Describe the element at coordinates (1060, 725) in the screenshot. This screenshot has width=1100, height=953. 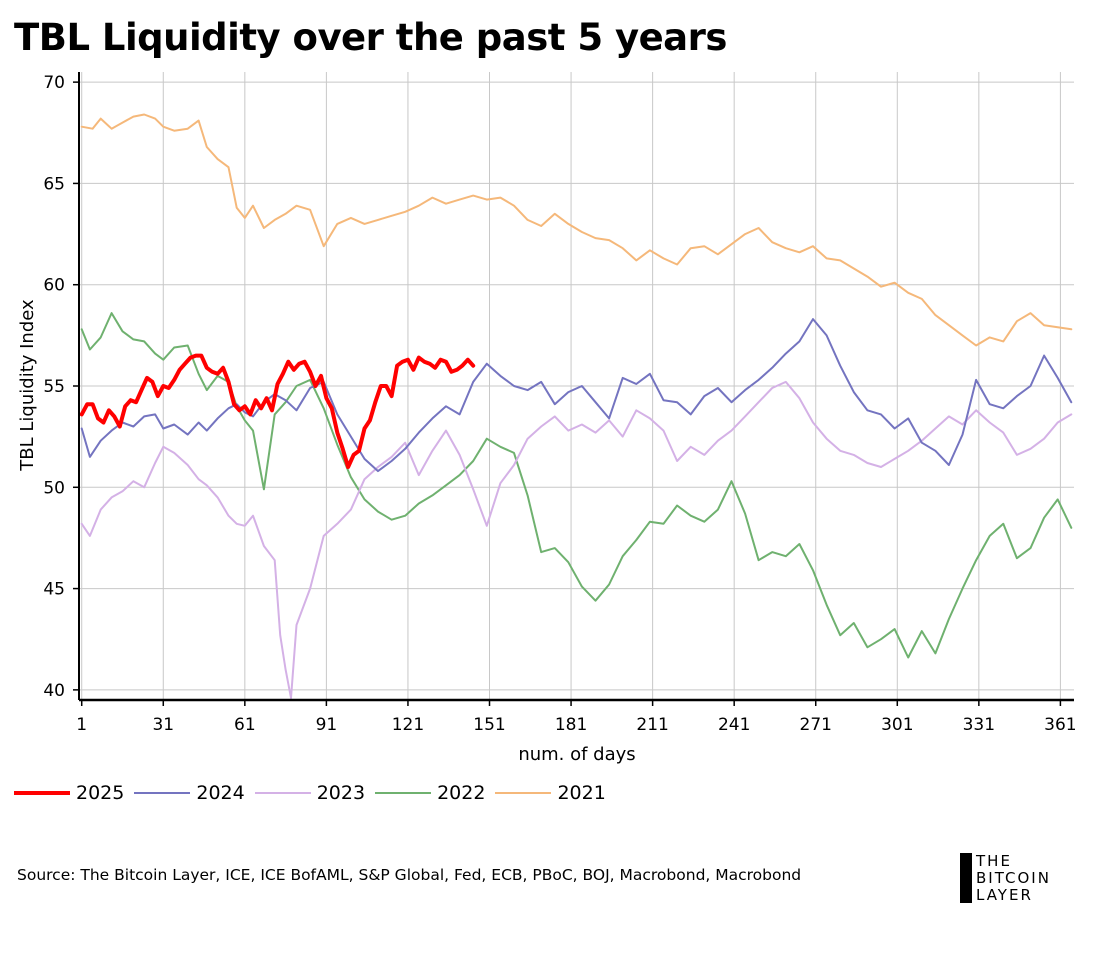
I see `x-tick-label: 361` at that location.